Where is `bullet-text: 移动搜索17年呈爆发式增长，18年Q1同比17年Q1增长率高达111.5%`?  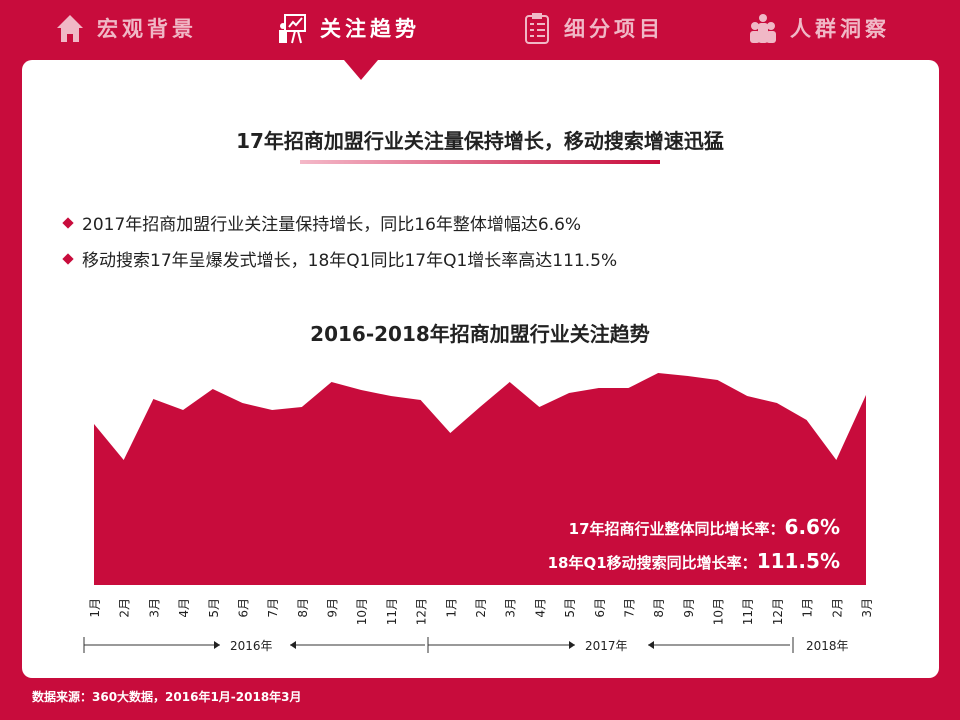
bullet-text: 移动搜索17年呈爆发式增长，18年Q1同比17年Q1增长率高达111.5% is located at coordinates (350, 261).